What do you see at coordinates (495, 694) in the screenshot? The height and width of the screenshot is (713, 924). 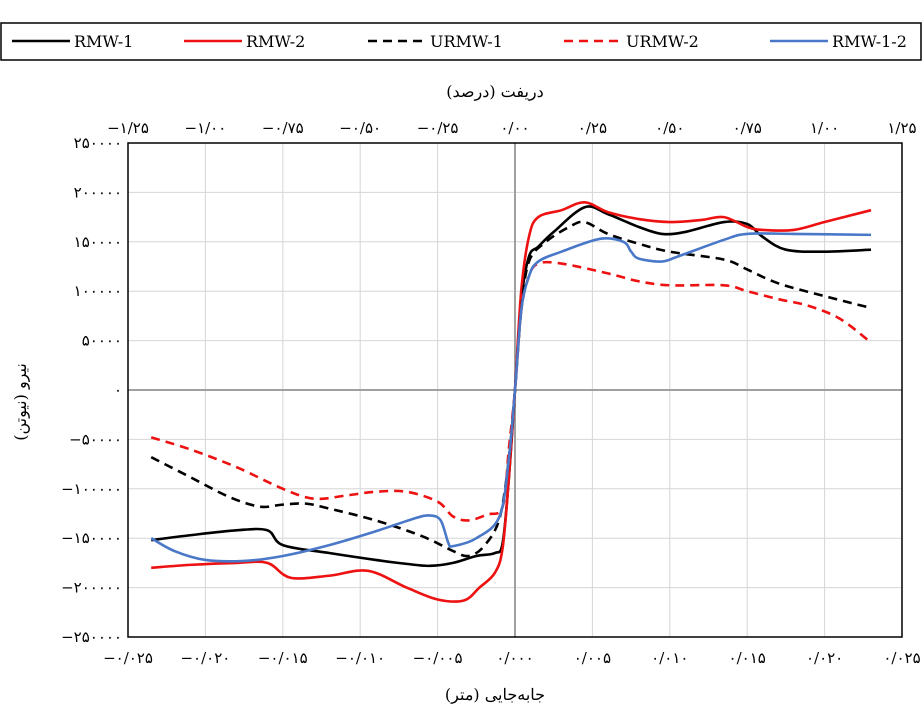 I see `x-axis-title: جابه‌جایی (متر)` at bounding box center [495, 694].